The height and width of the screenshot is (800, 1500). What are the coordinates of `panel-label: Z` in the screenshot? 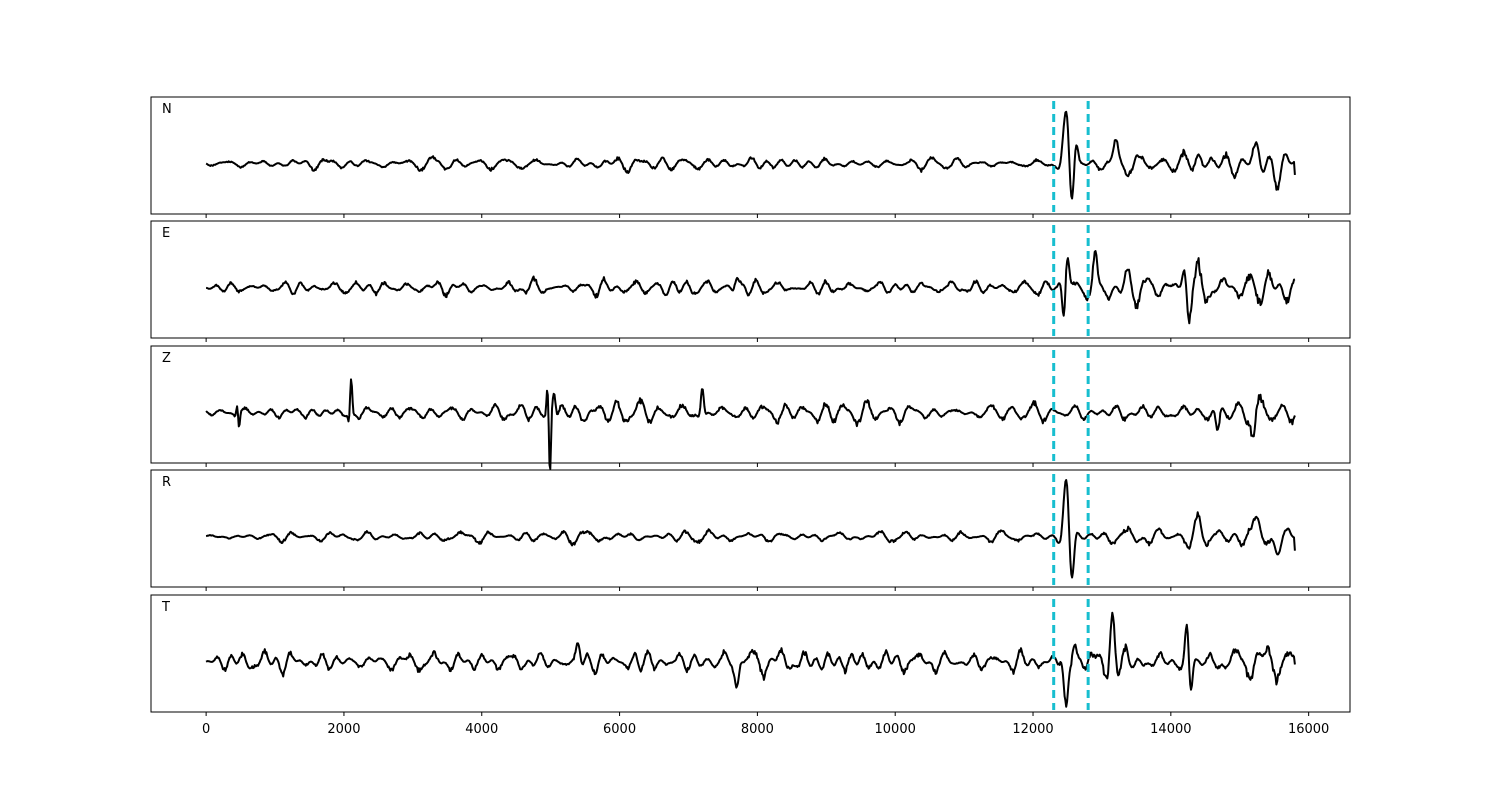 It's located at (166, 358).